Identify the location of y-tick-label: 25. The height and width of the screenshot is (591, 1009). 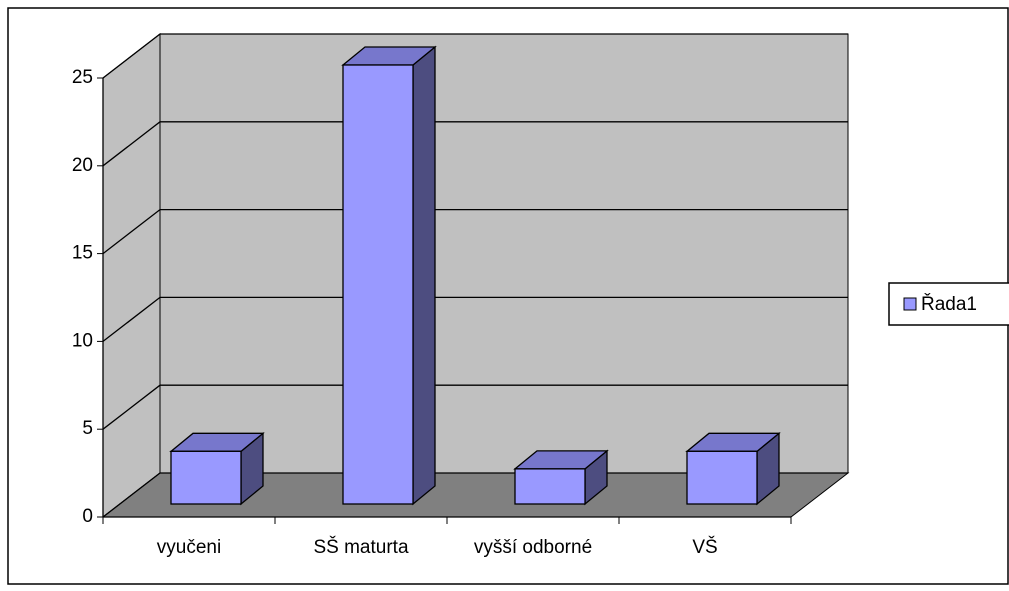
(82, 77).